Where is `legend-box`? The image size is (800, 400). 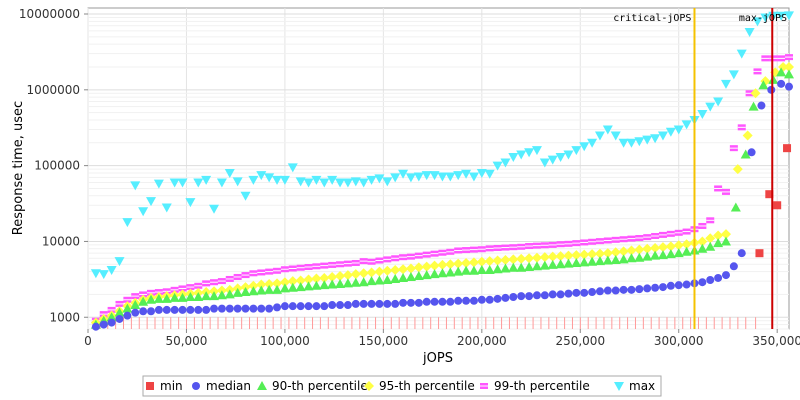 legend-box is located at coordinates (402, 386).